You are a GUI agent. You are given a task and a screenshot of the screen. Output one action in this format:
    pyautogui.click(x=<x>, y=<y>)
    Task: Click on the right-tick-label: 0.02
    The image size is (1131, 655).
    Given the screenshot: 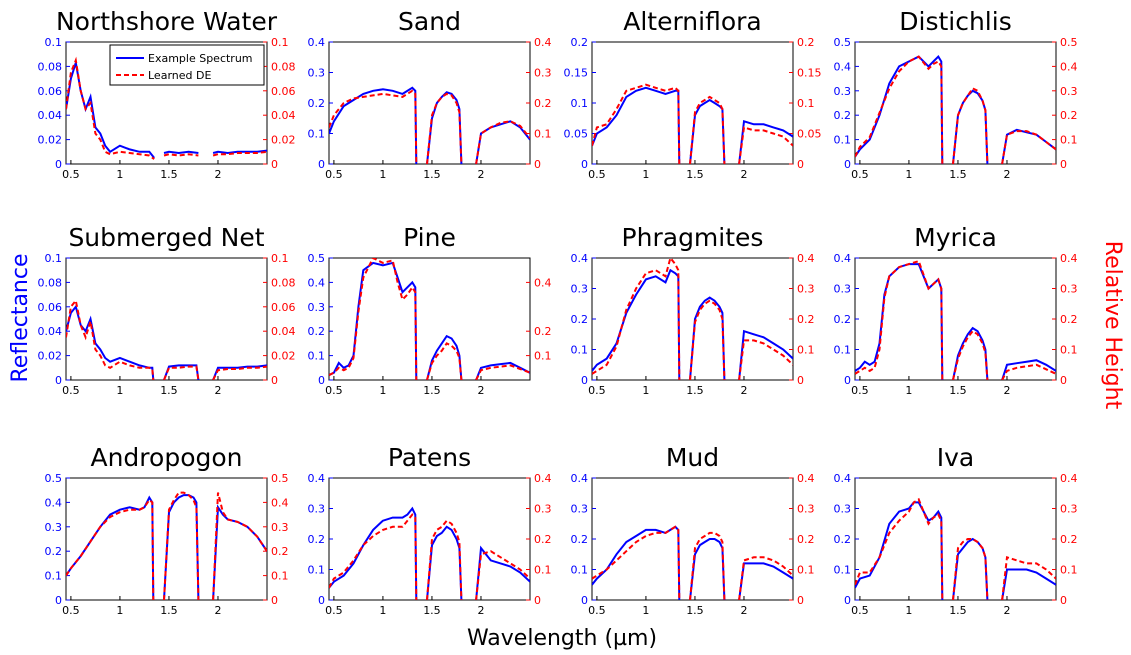 What is the action you would take?
    pyautogui.click(x=283, y=140)
    